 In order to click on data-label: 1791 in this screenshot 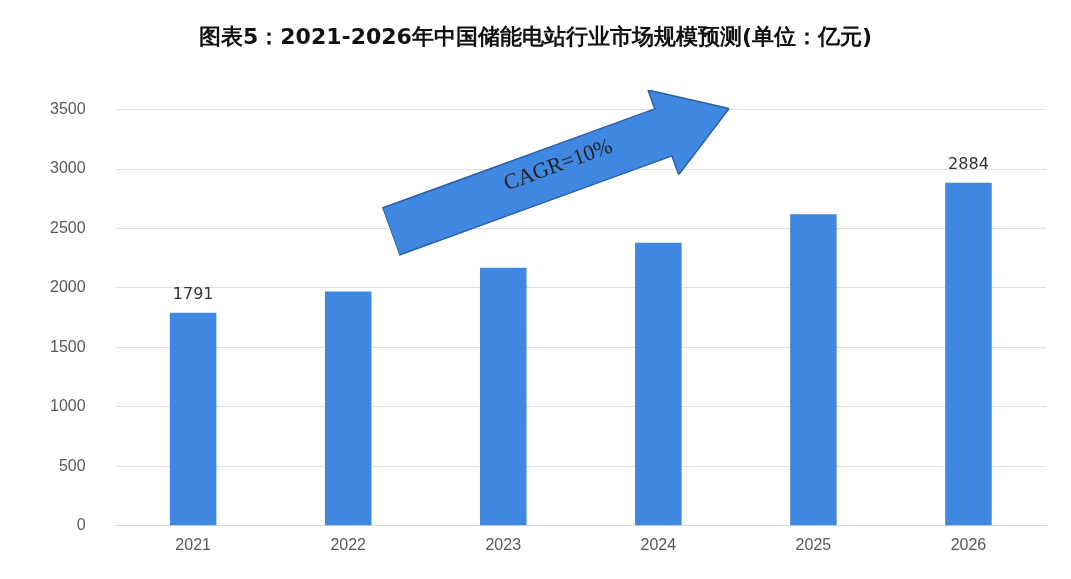, I will do `click(193, 293)`.